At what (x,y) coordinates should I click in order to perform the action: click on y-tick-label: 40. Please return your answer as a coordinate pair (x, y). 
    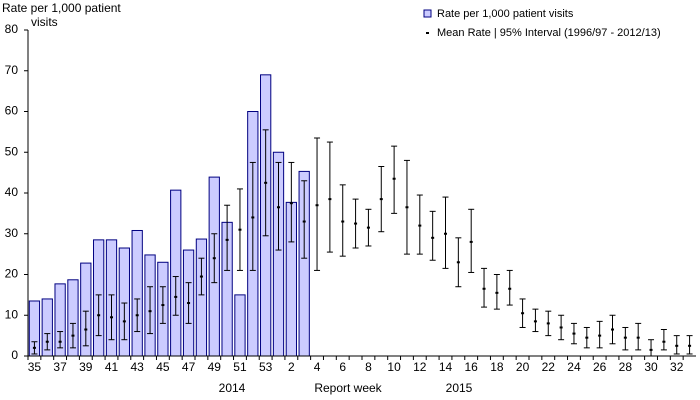
    Looking at the image, I should click on (12, 192).